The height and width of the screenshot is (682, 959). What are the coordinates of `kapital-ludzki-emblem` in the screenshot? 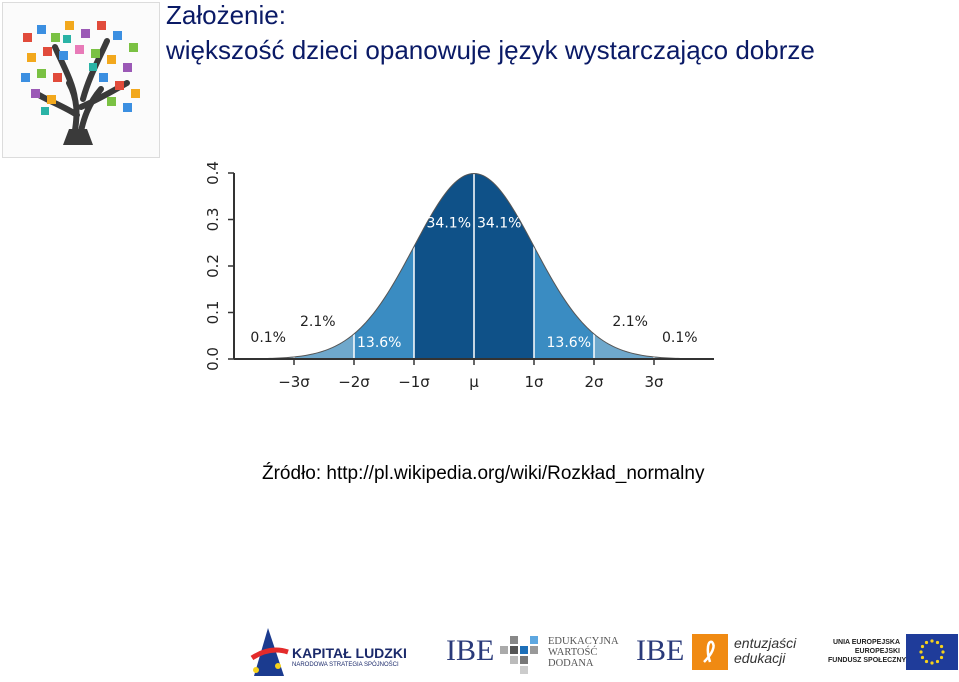 It's located at (269, 652).